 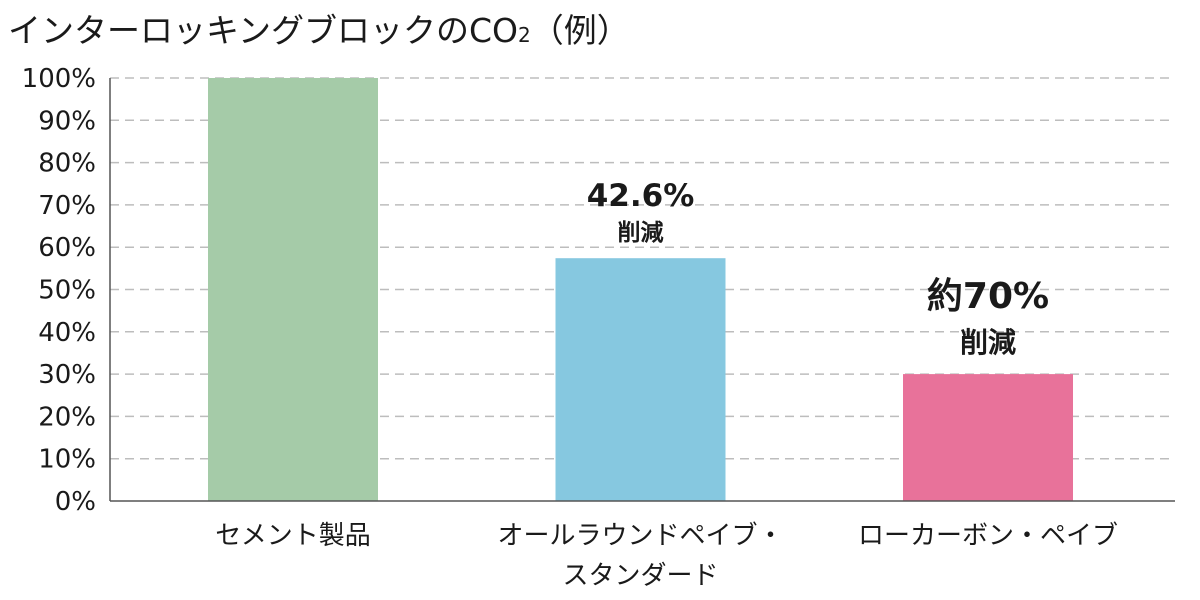 What do you see at coordinates (988, 296) in the screenshot?
I see `reduction-value-label: 約70%` at bounding box center [988, 296].